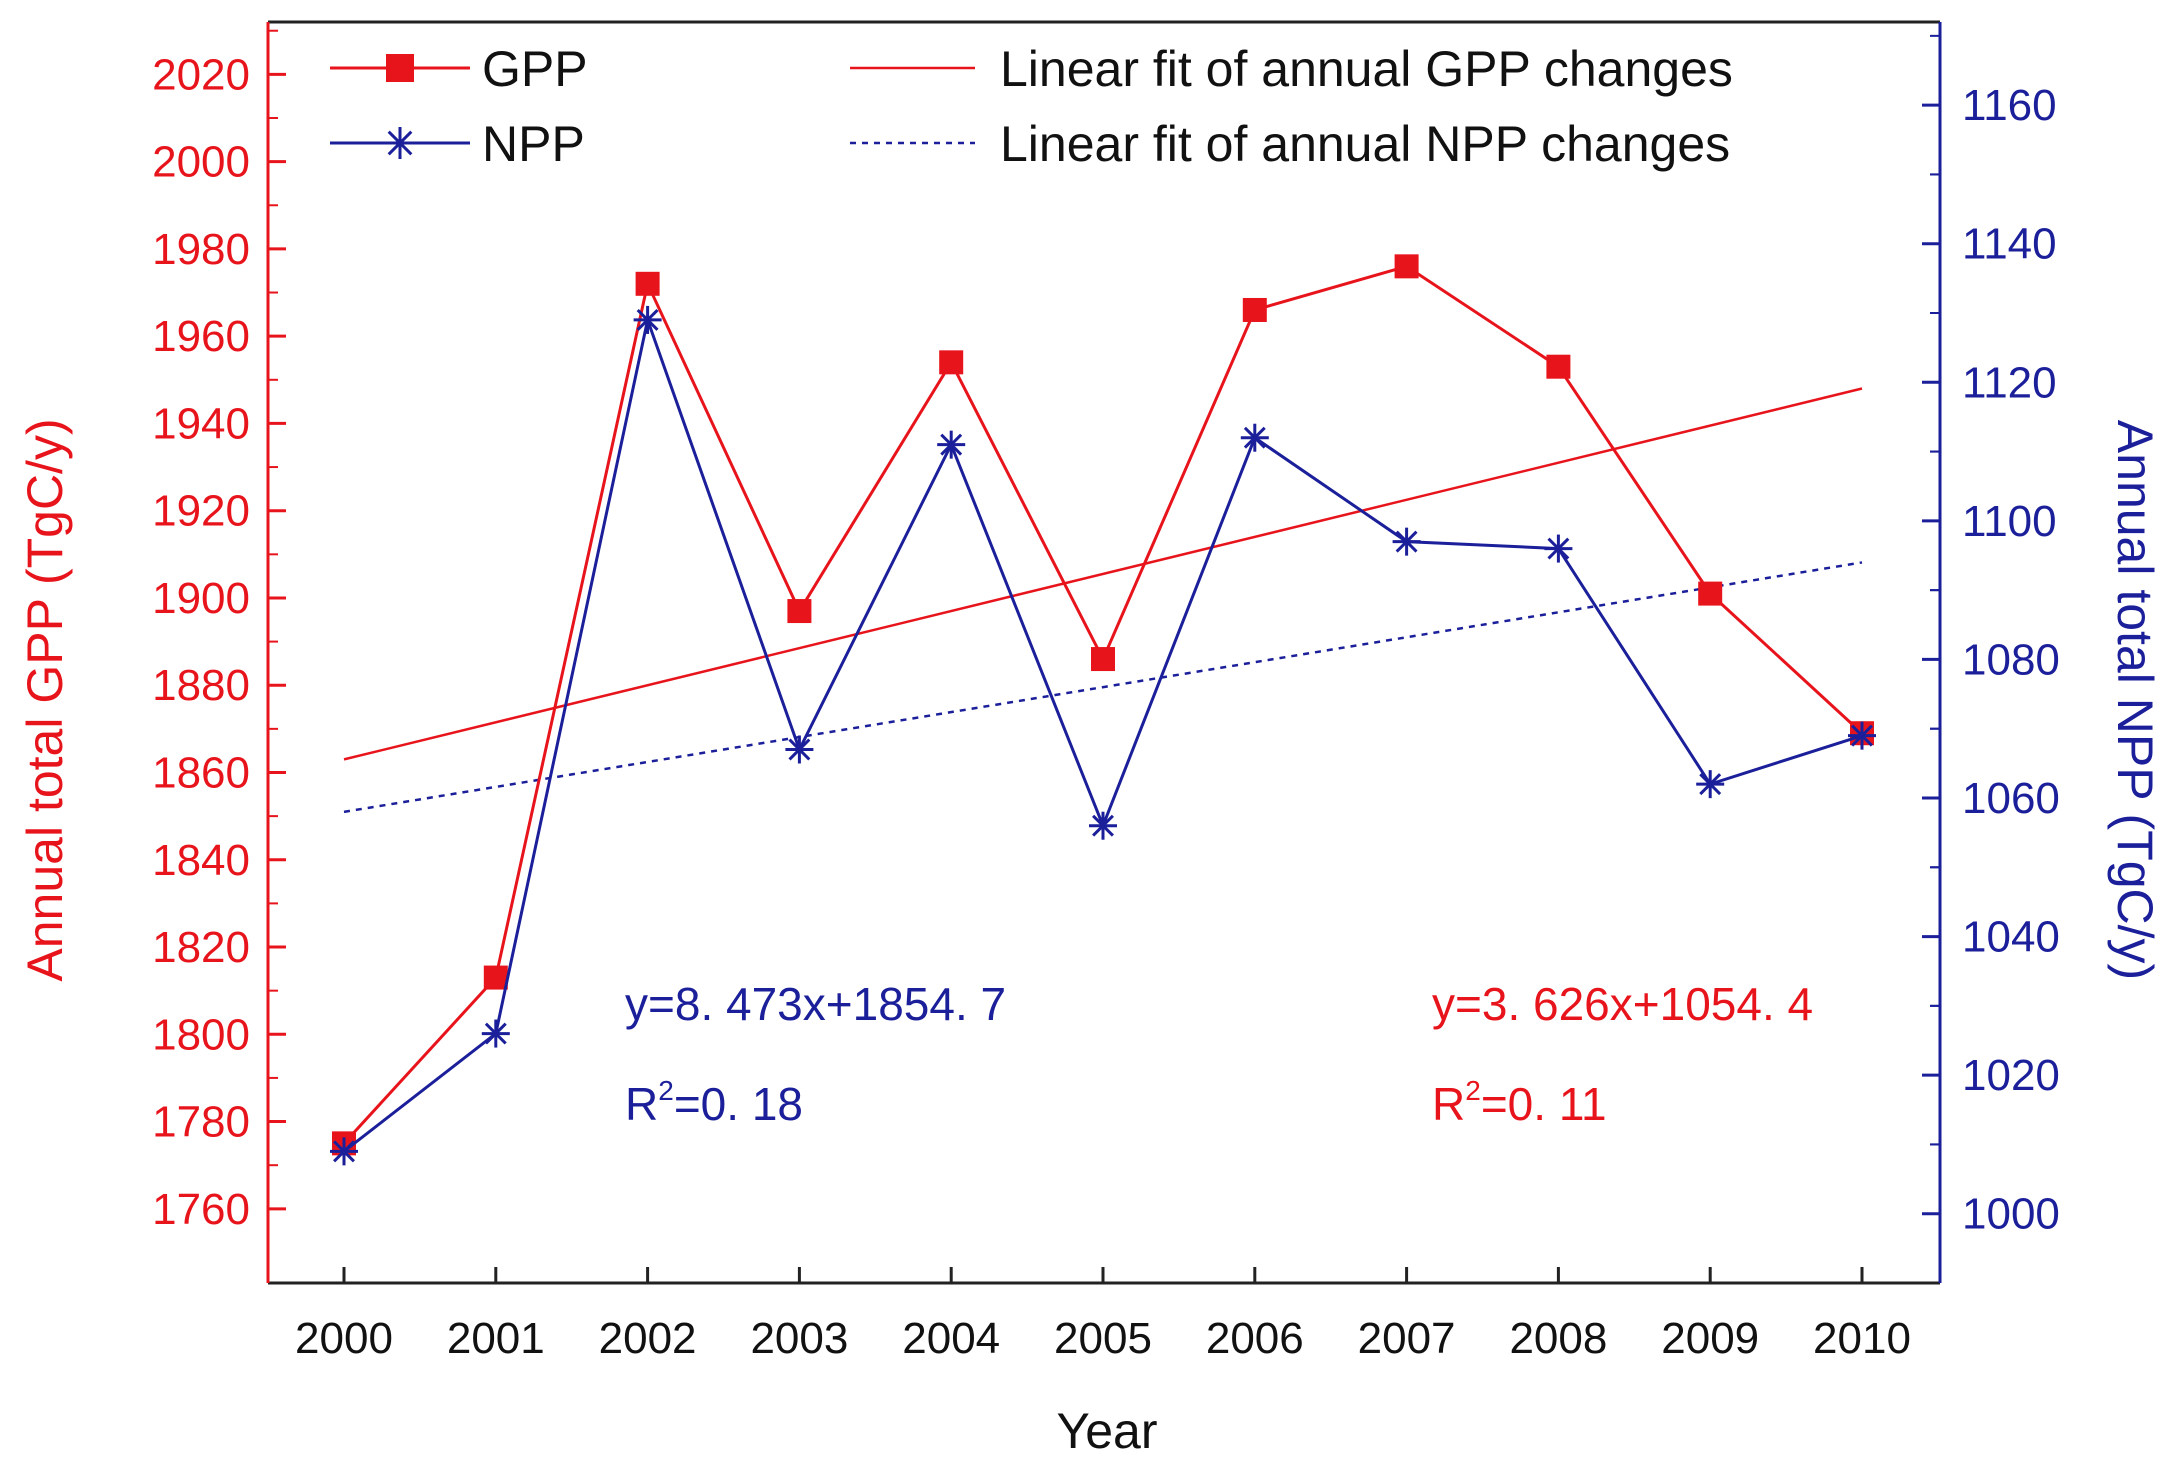  Describe the element at coordinates (344, 1151) in the screenshot. I see `npp-point-2000` at that location.